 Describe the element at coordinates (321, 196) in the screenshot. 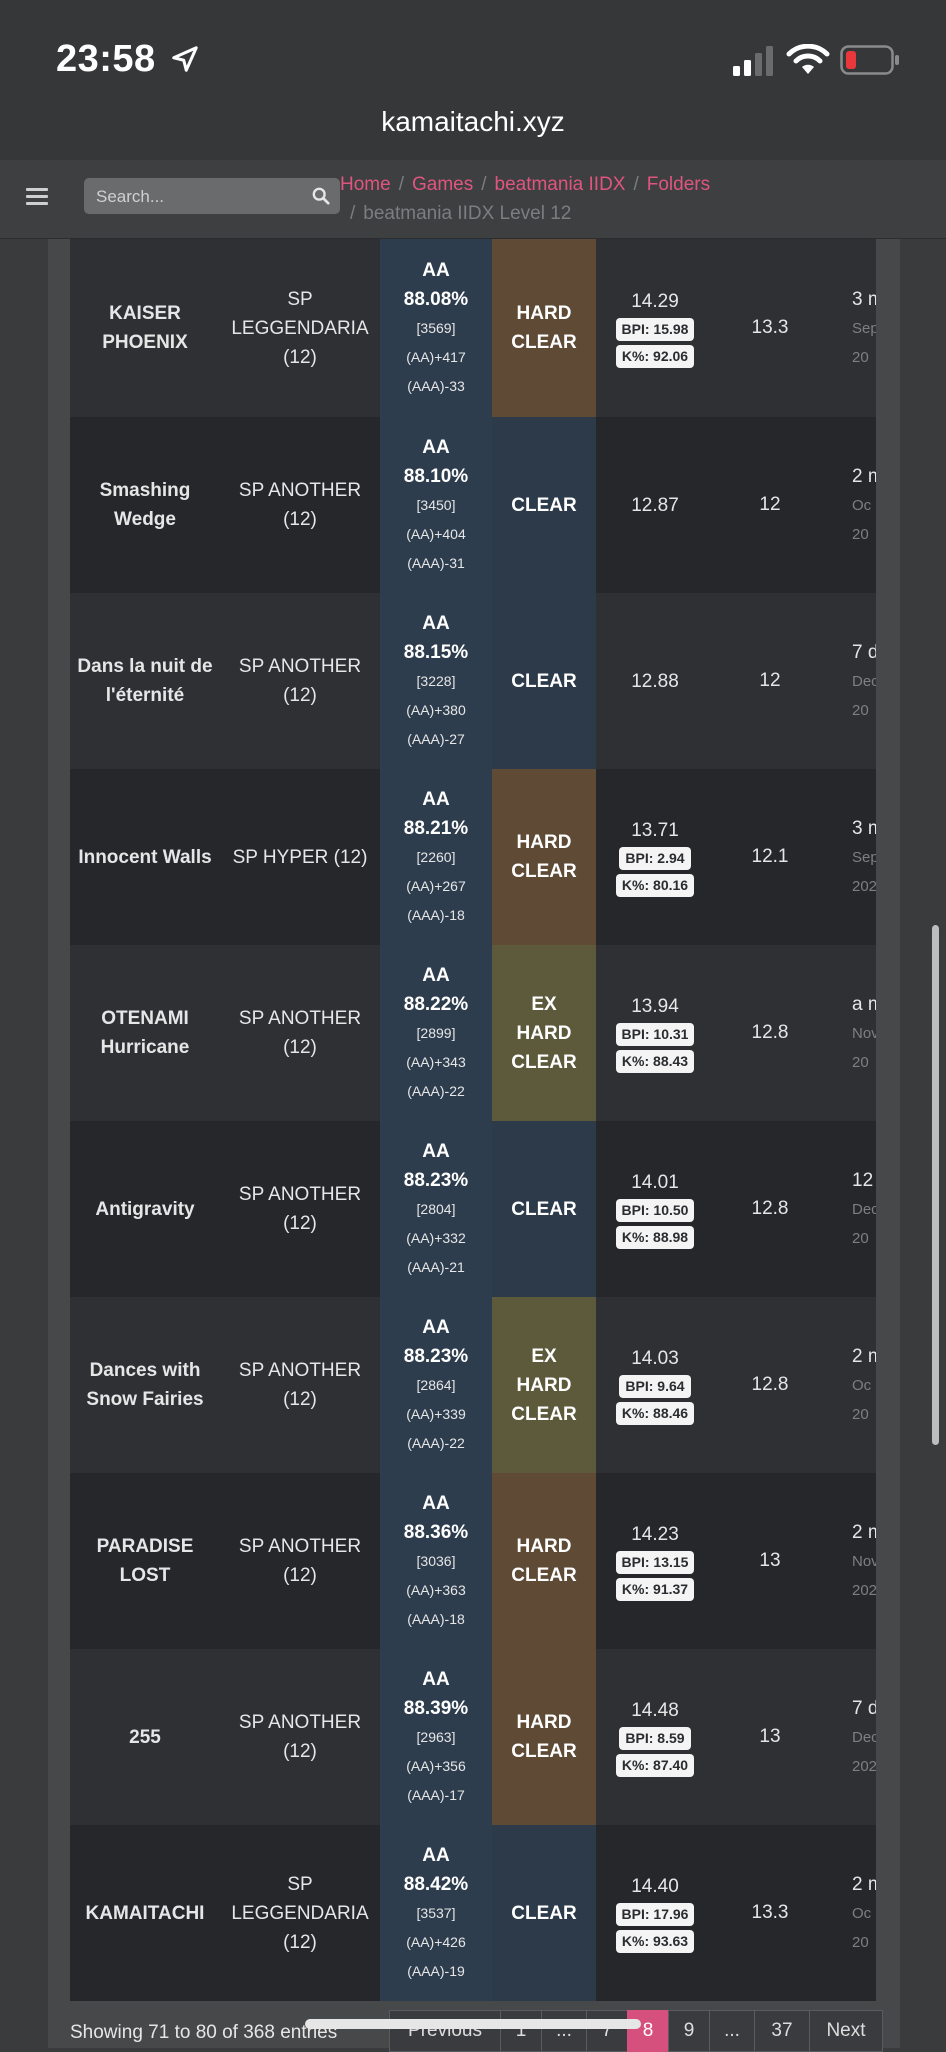

I see `search-icon` at that location.